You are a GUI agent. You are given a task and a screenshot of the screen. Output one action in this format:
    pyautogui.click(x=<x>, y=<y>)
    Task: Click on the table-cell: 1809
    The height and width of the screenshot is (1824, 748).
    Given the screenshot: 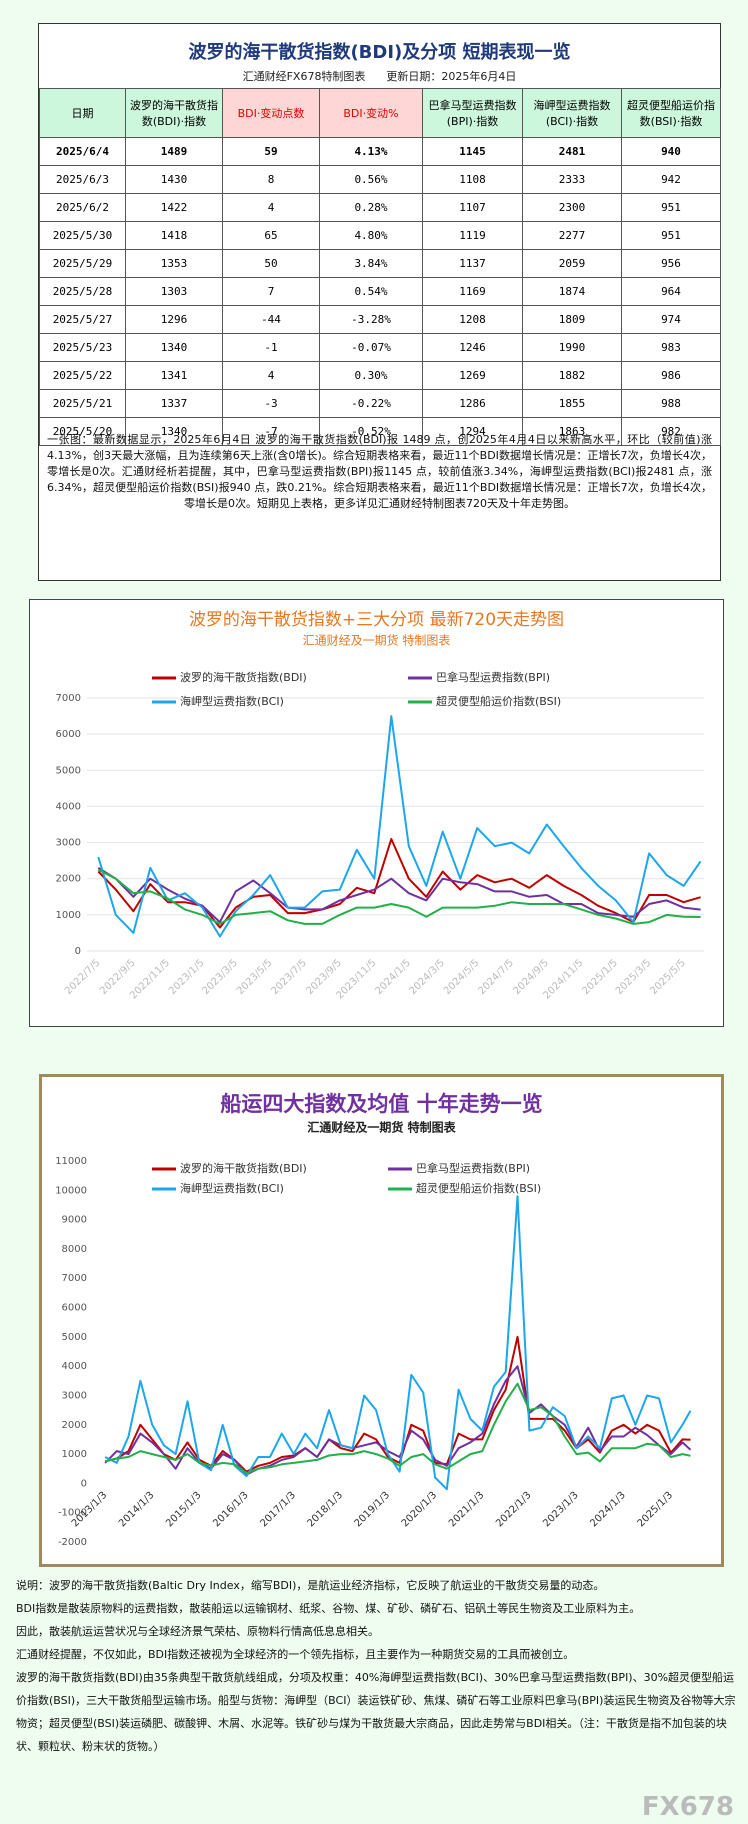 What is the action you would take?
    pyautogui.click(x=572, y=319)
    